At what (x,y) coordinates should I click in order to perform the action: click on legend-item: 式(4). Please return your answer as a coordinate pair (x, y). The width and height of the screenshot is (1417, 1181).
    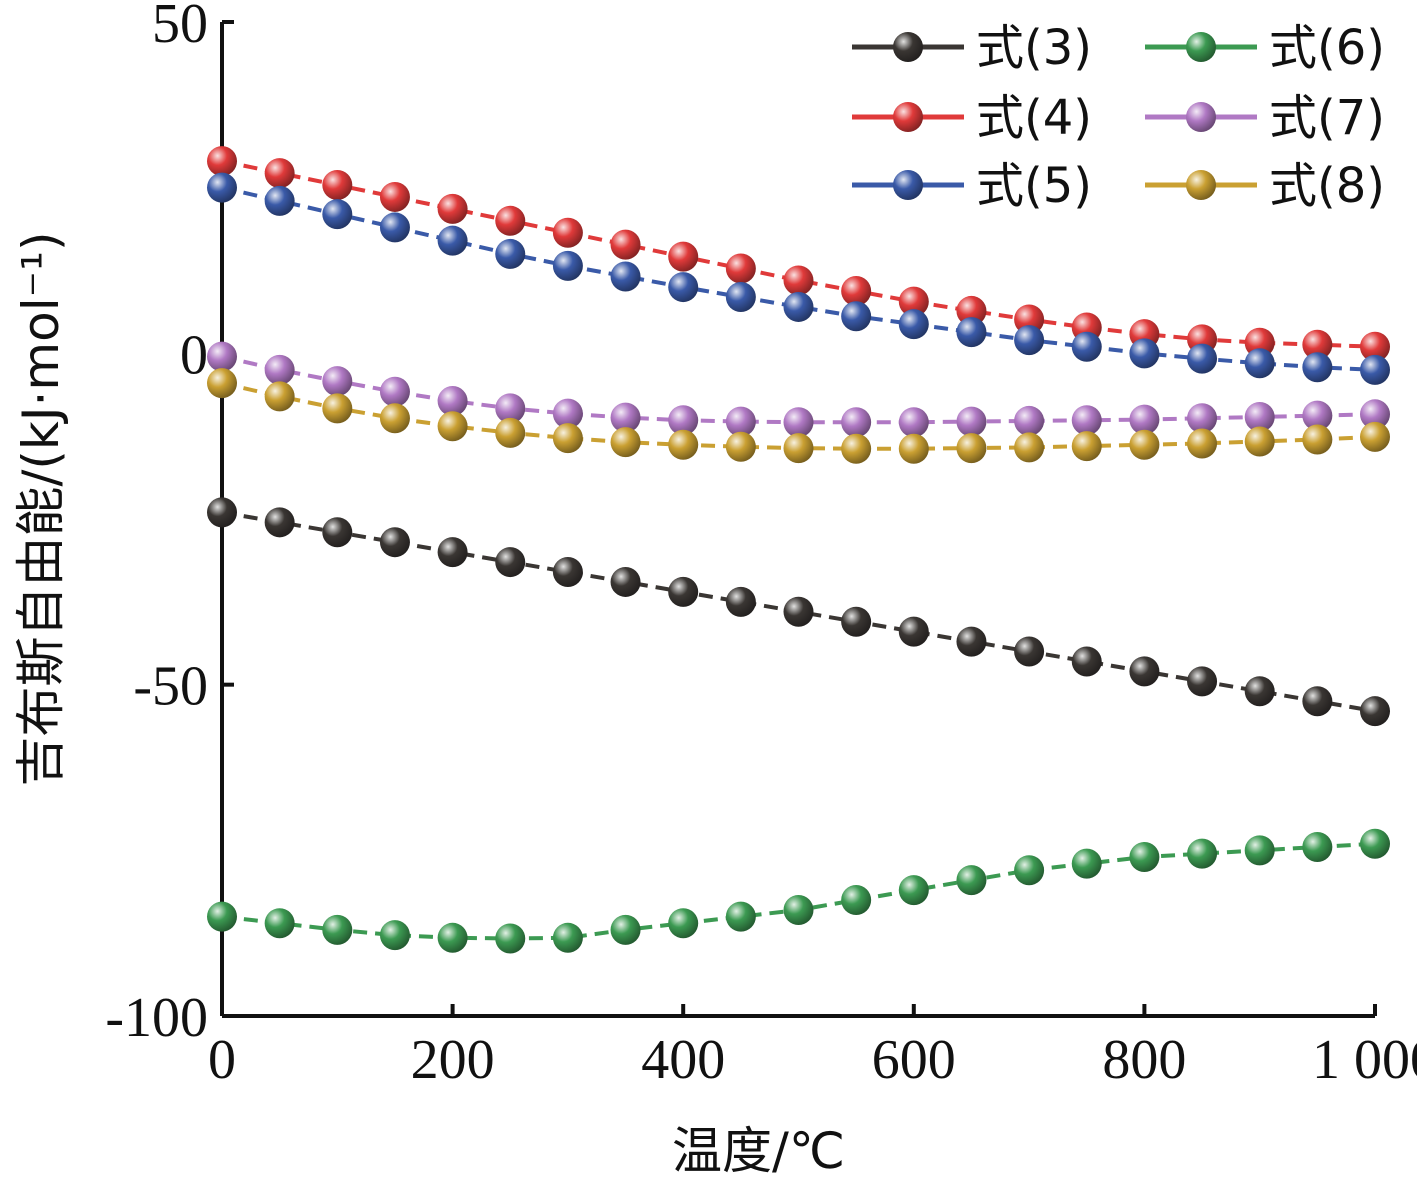
    Looking at the image, I should click on (972, 118).